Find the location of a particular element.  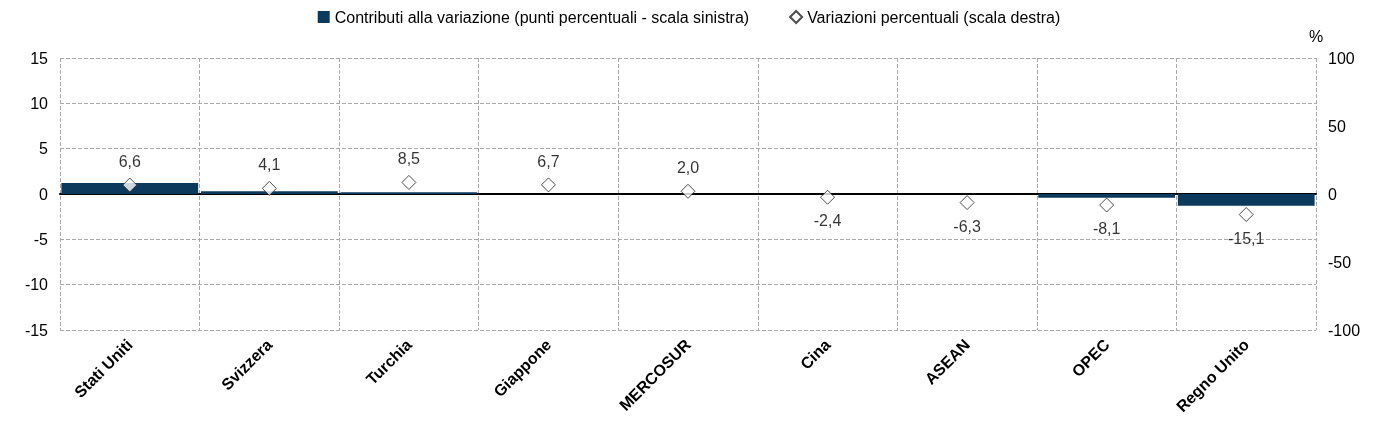

y2-tick-label: -50 is located at coordinates (1340, 262).